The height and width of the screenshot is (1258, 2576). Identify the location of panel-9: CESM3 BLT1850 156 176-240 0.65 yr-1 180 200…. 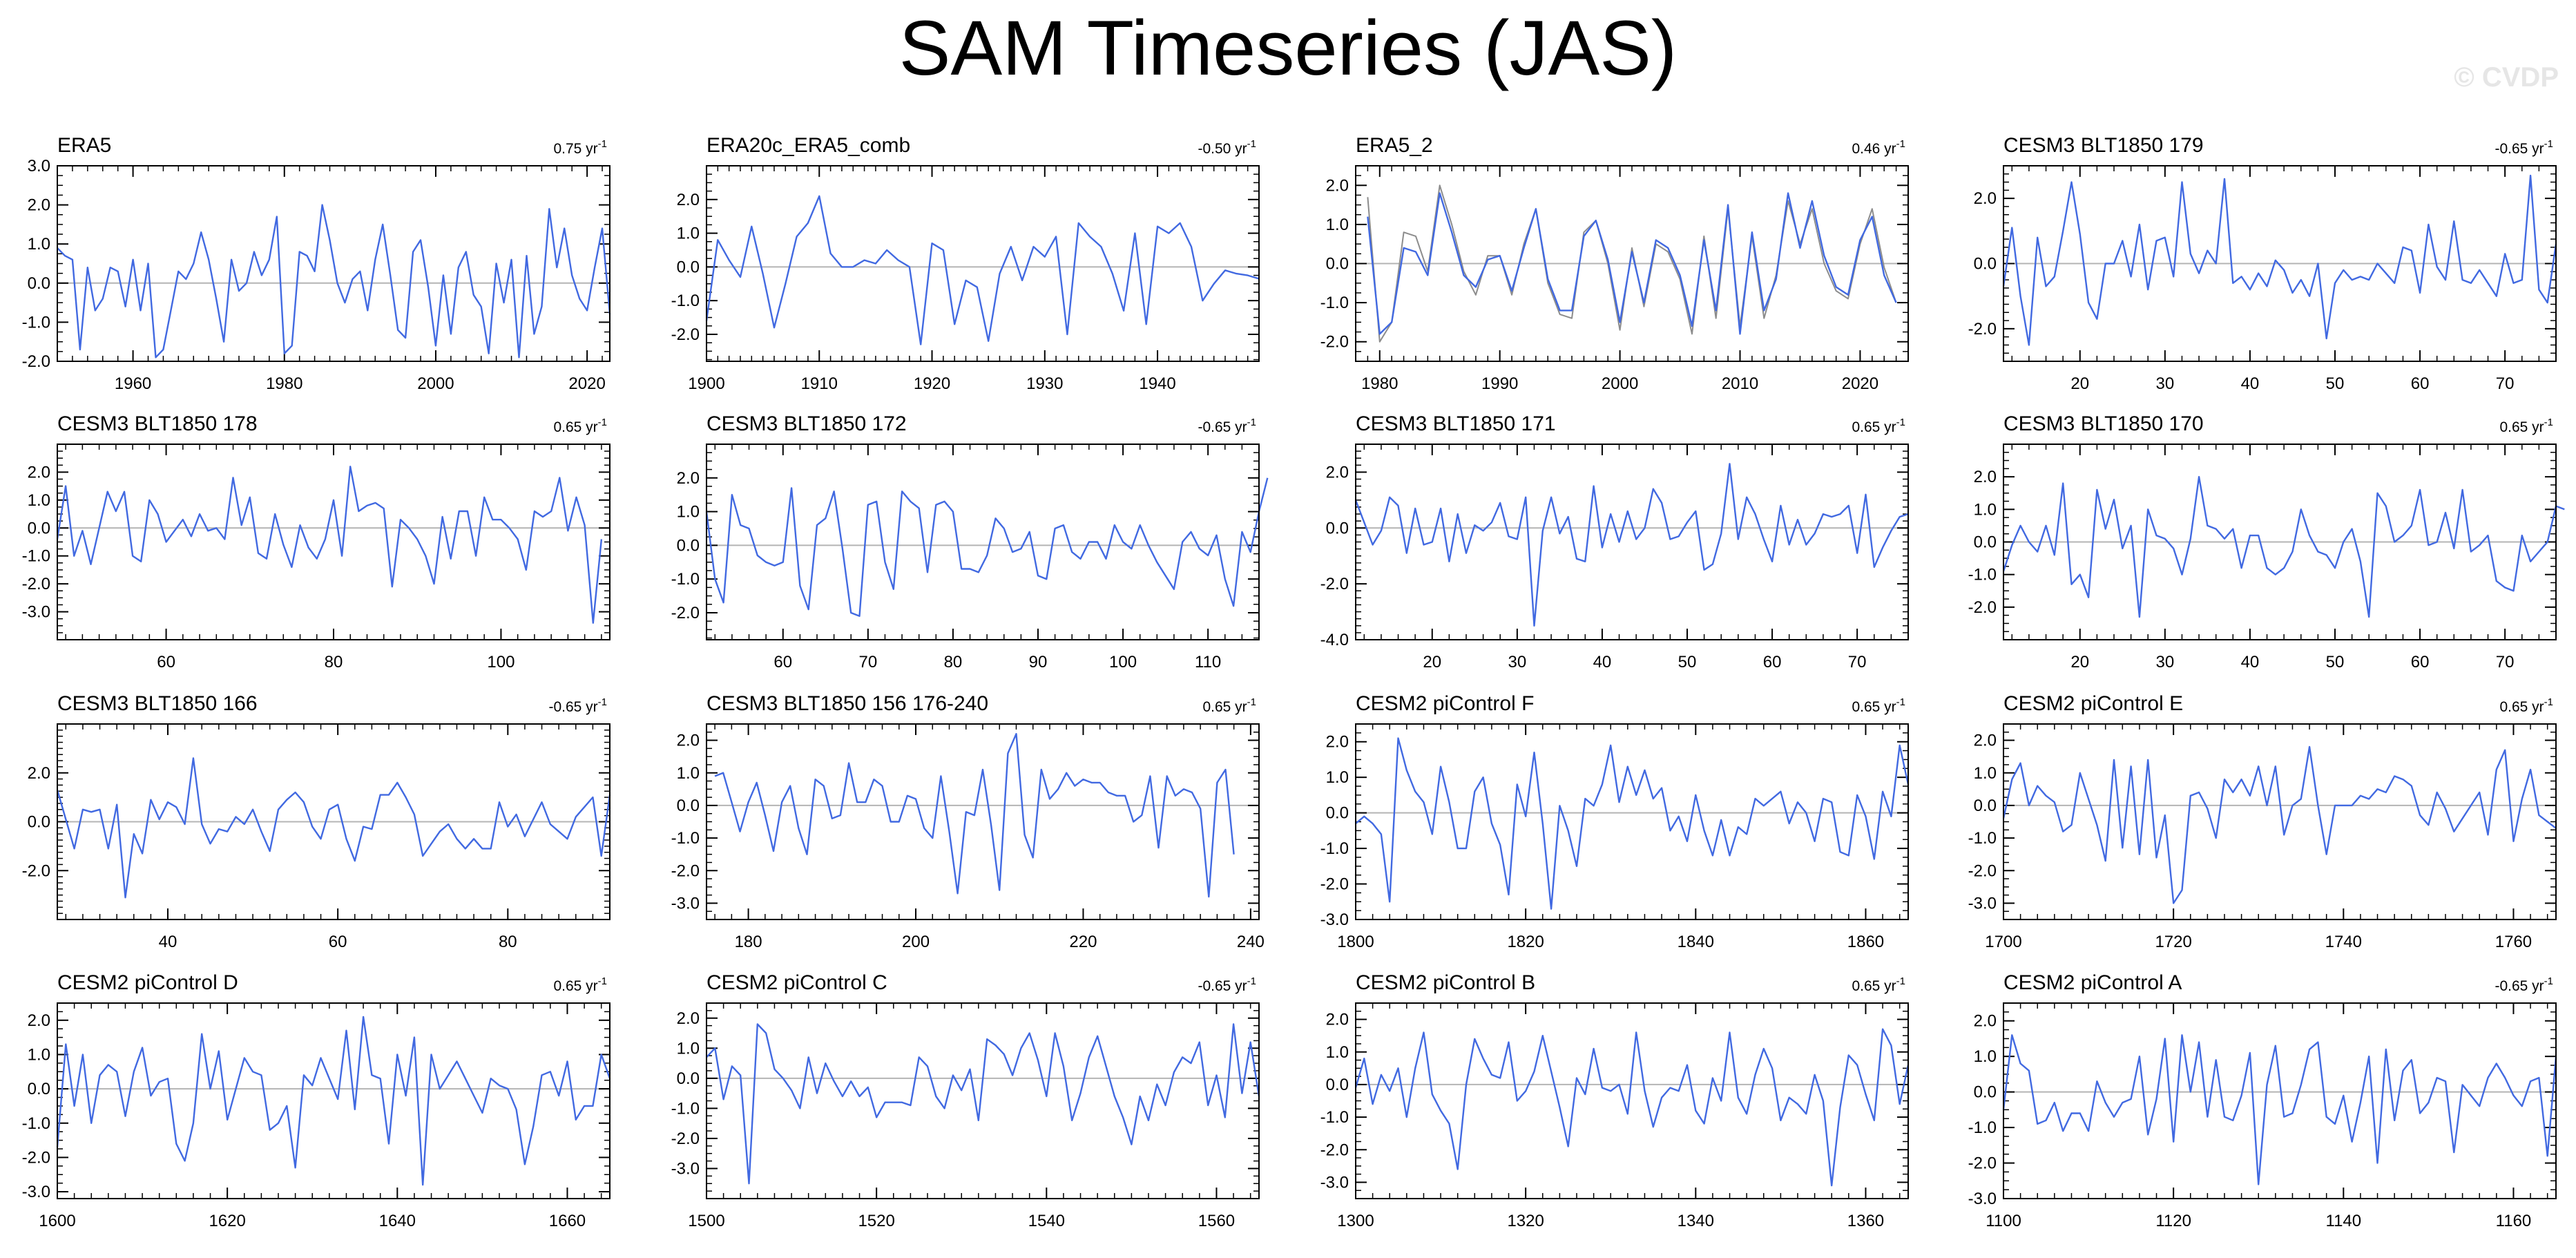
(968, 821).